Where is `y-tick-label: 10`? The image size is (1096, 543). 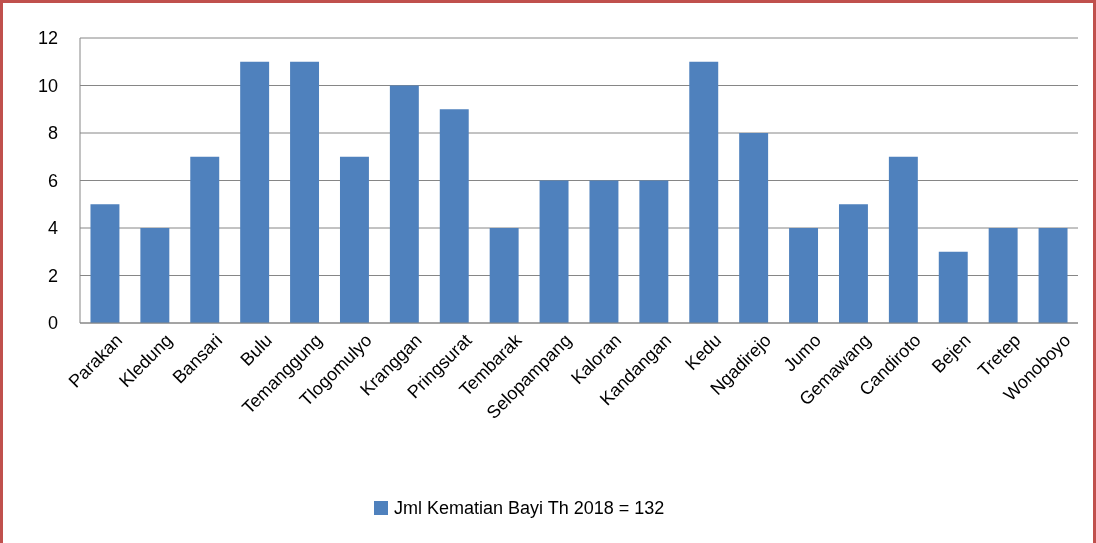 y-tick-label: 10 is located at coordinates (47, 85).